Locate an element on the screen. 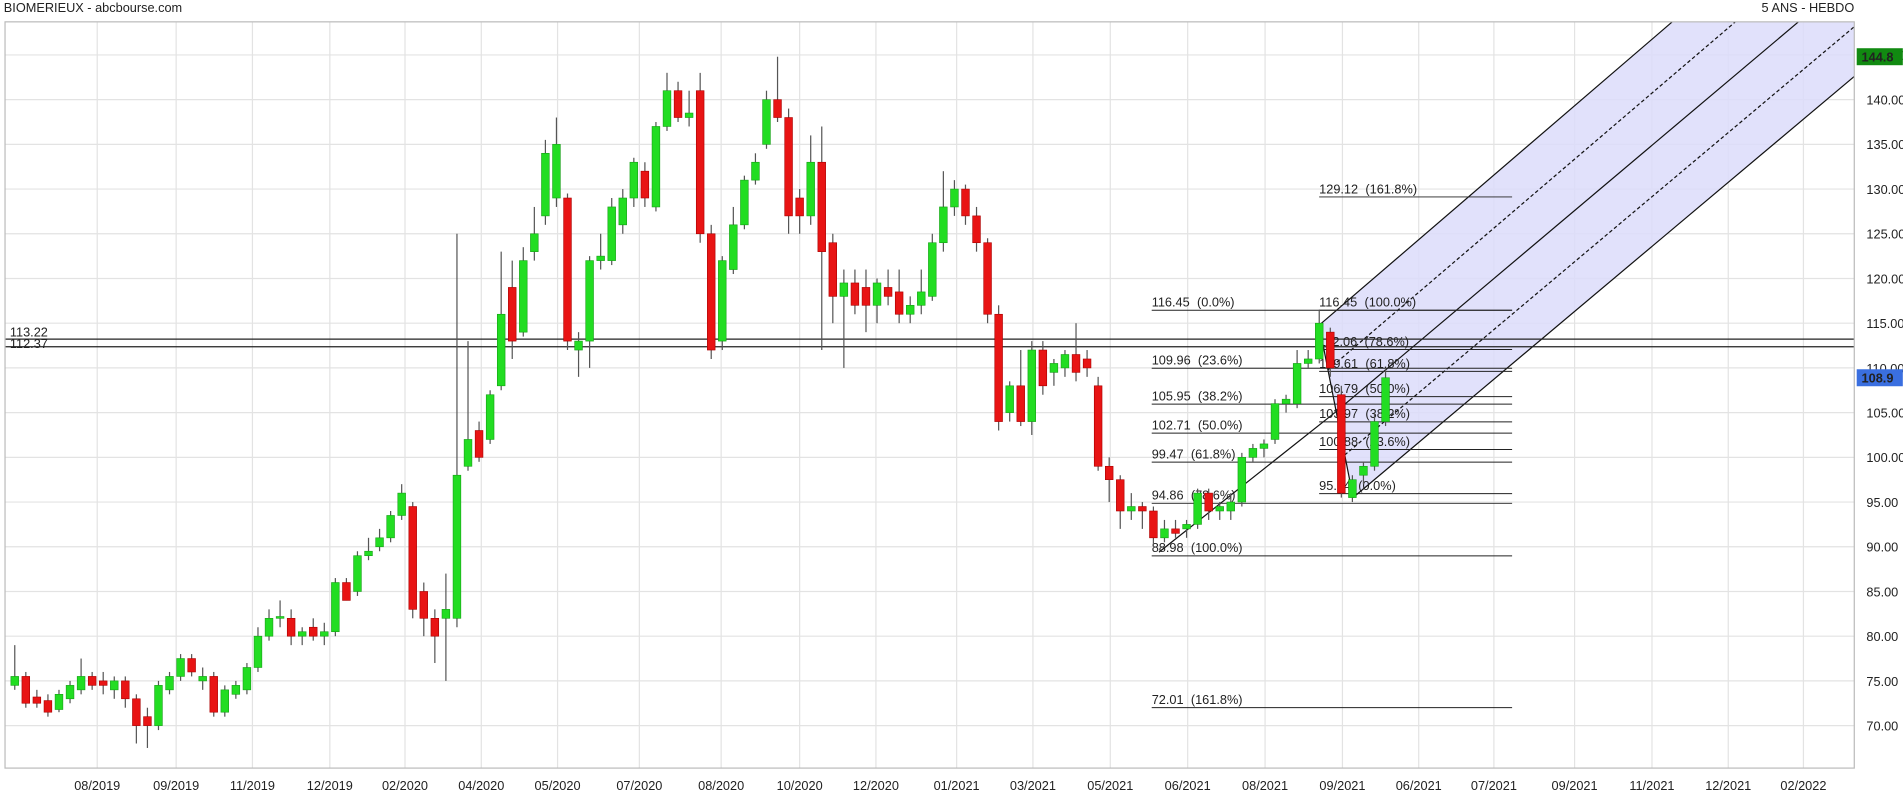  fib-label: 102.71 (50.0%) is located at coordinates (1197, 424).